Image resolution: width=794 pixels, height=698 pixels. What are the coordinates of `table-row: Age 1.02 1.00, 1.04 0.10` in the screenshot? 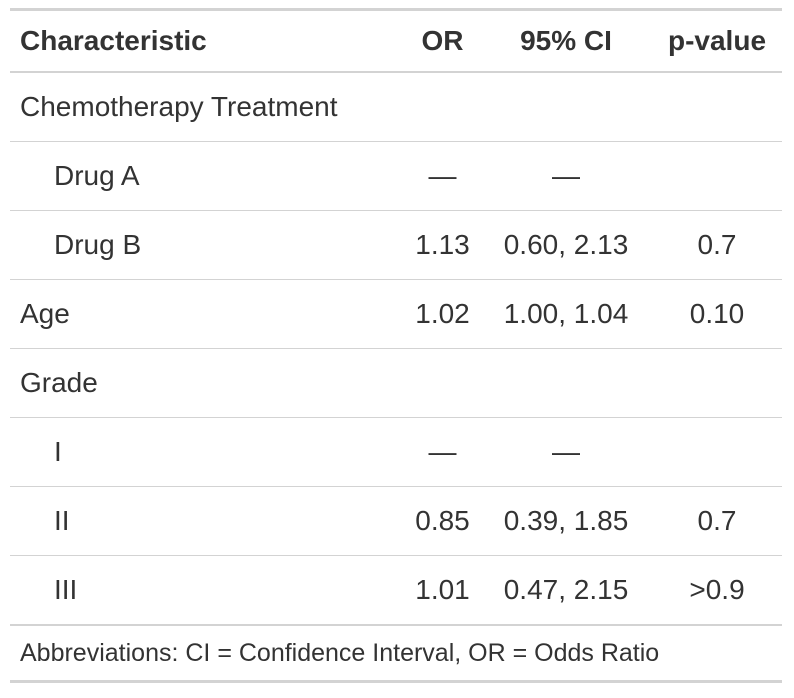 It's located at (396, 314).